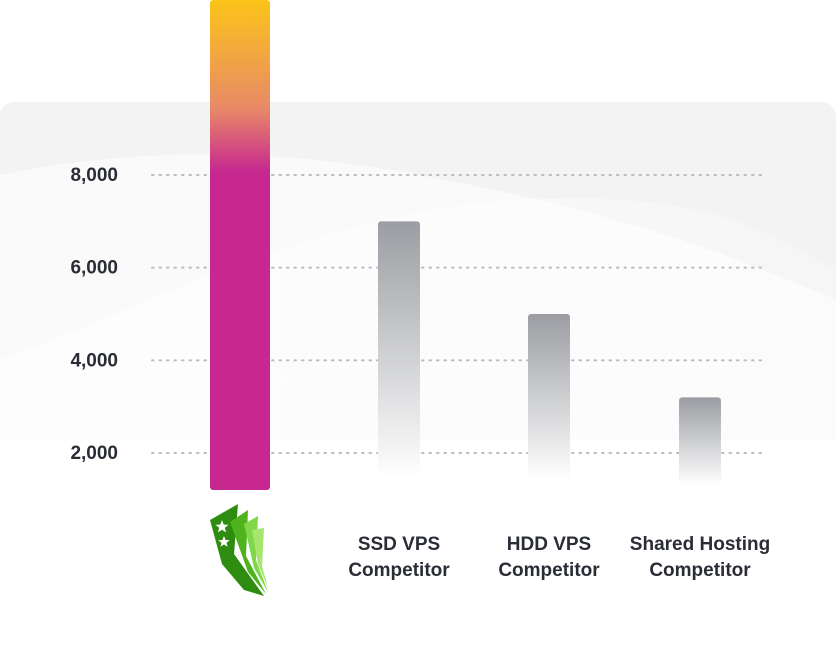  What do you see at coordinates (700, 558) in the screenshot?
I see `category-label: Shared Hosting Competitor` at bounding box center [700, 558].